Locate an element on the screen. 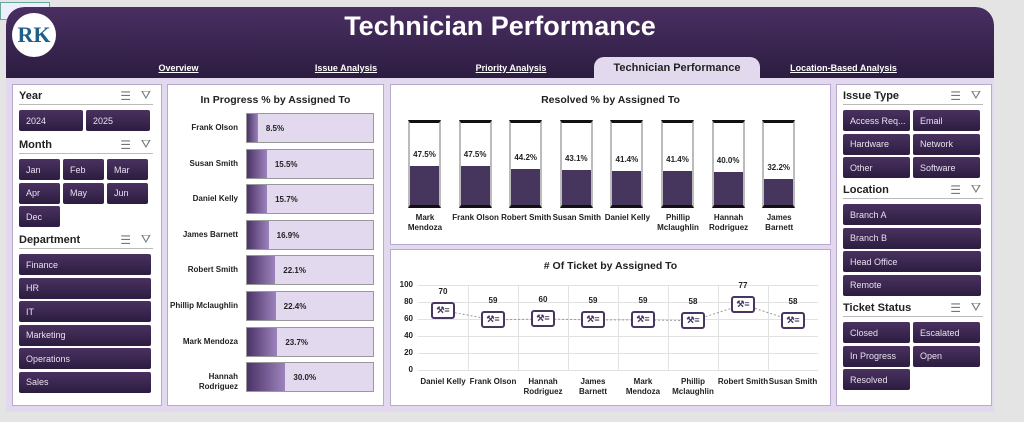  ticket-status-item: Escalated is located at coordinates (946, 332).